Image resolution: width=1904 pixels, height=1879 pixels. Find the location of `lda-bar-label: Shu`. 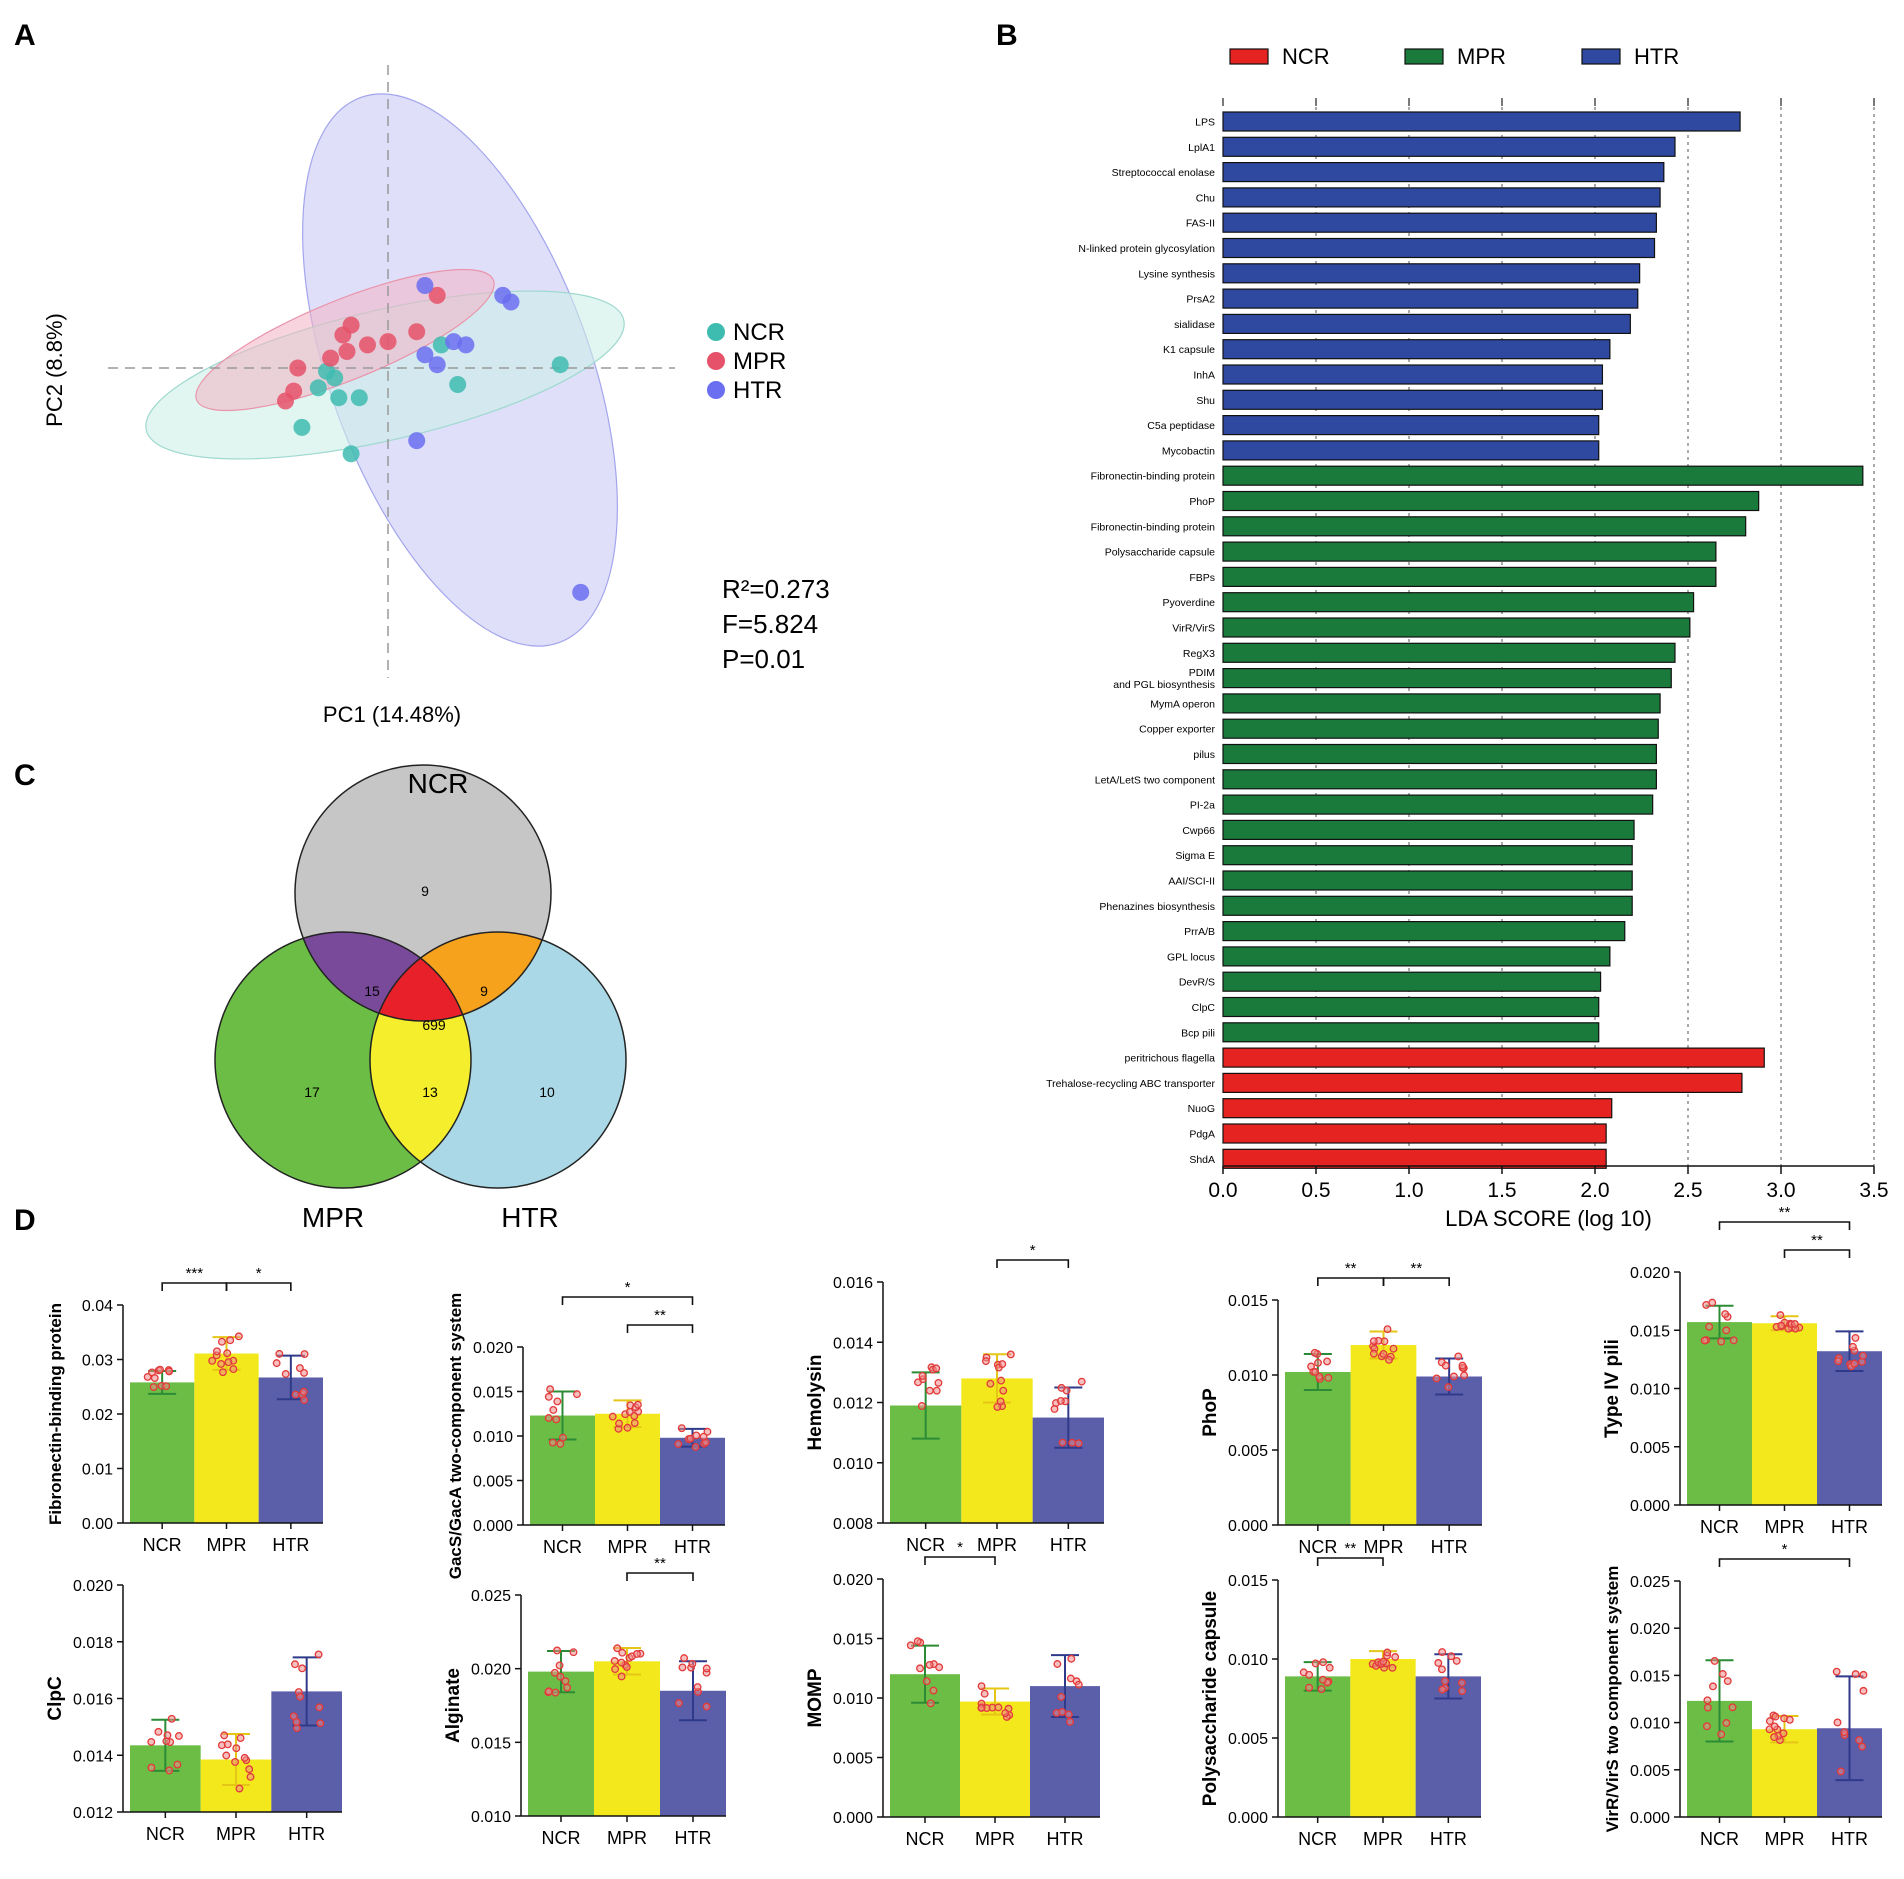

lda-bar-label: Shu is located at coordinates (1205, 401).